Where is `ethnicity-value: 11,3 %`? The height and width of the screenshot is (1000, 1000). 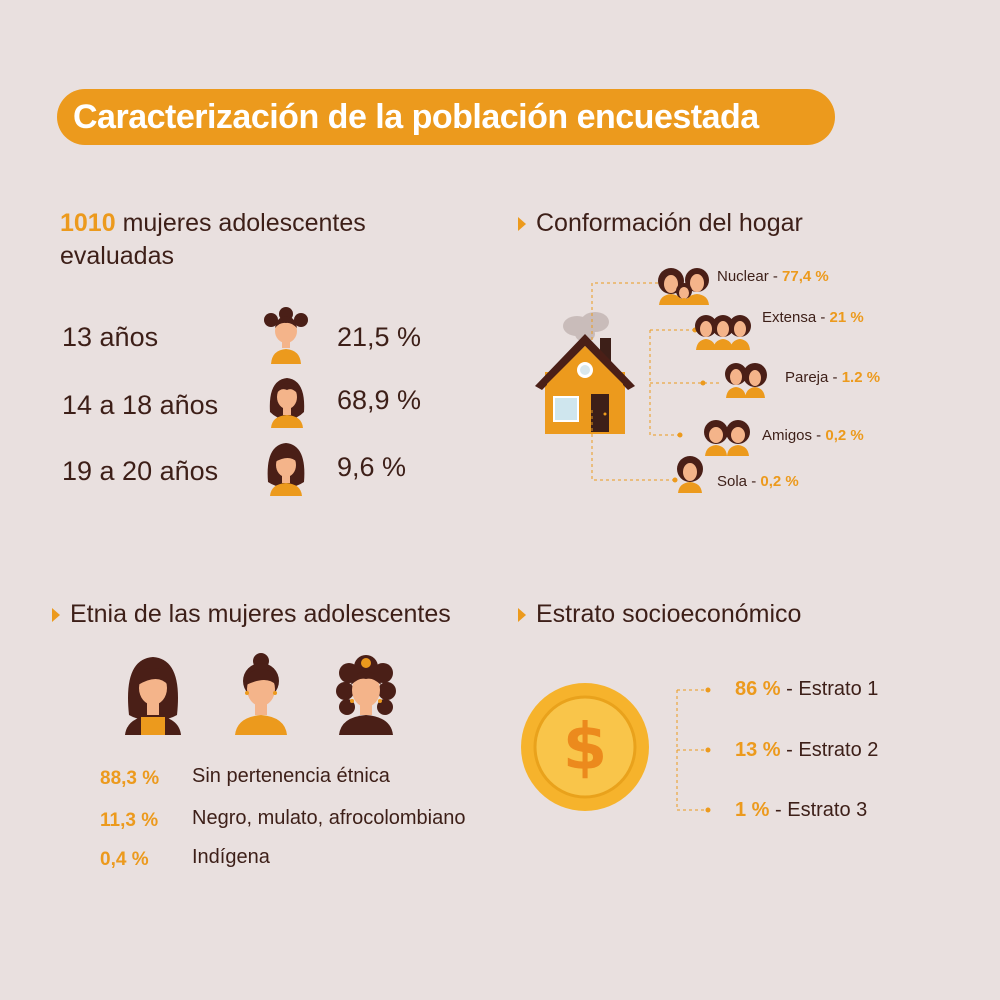 ethnicity-value: 11,3 % is located at coordinates (129, 820).